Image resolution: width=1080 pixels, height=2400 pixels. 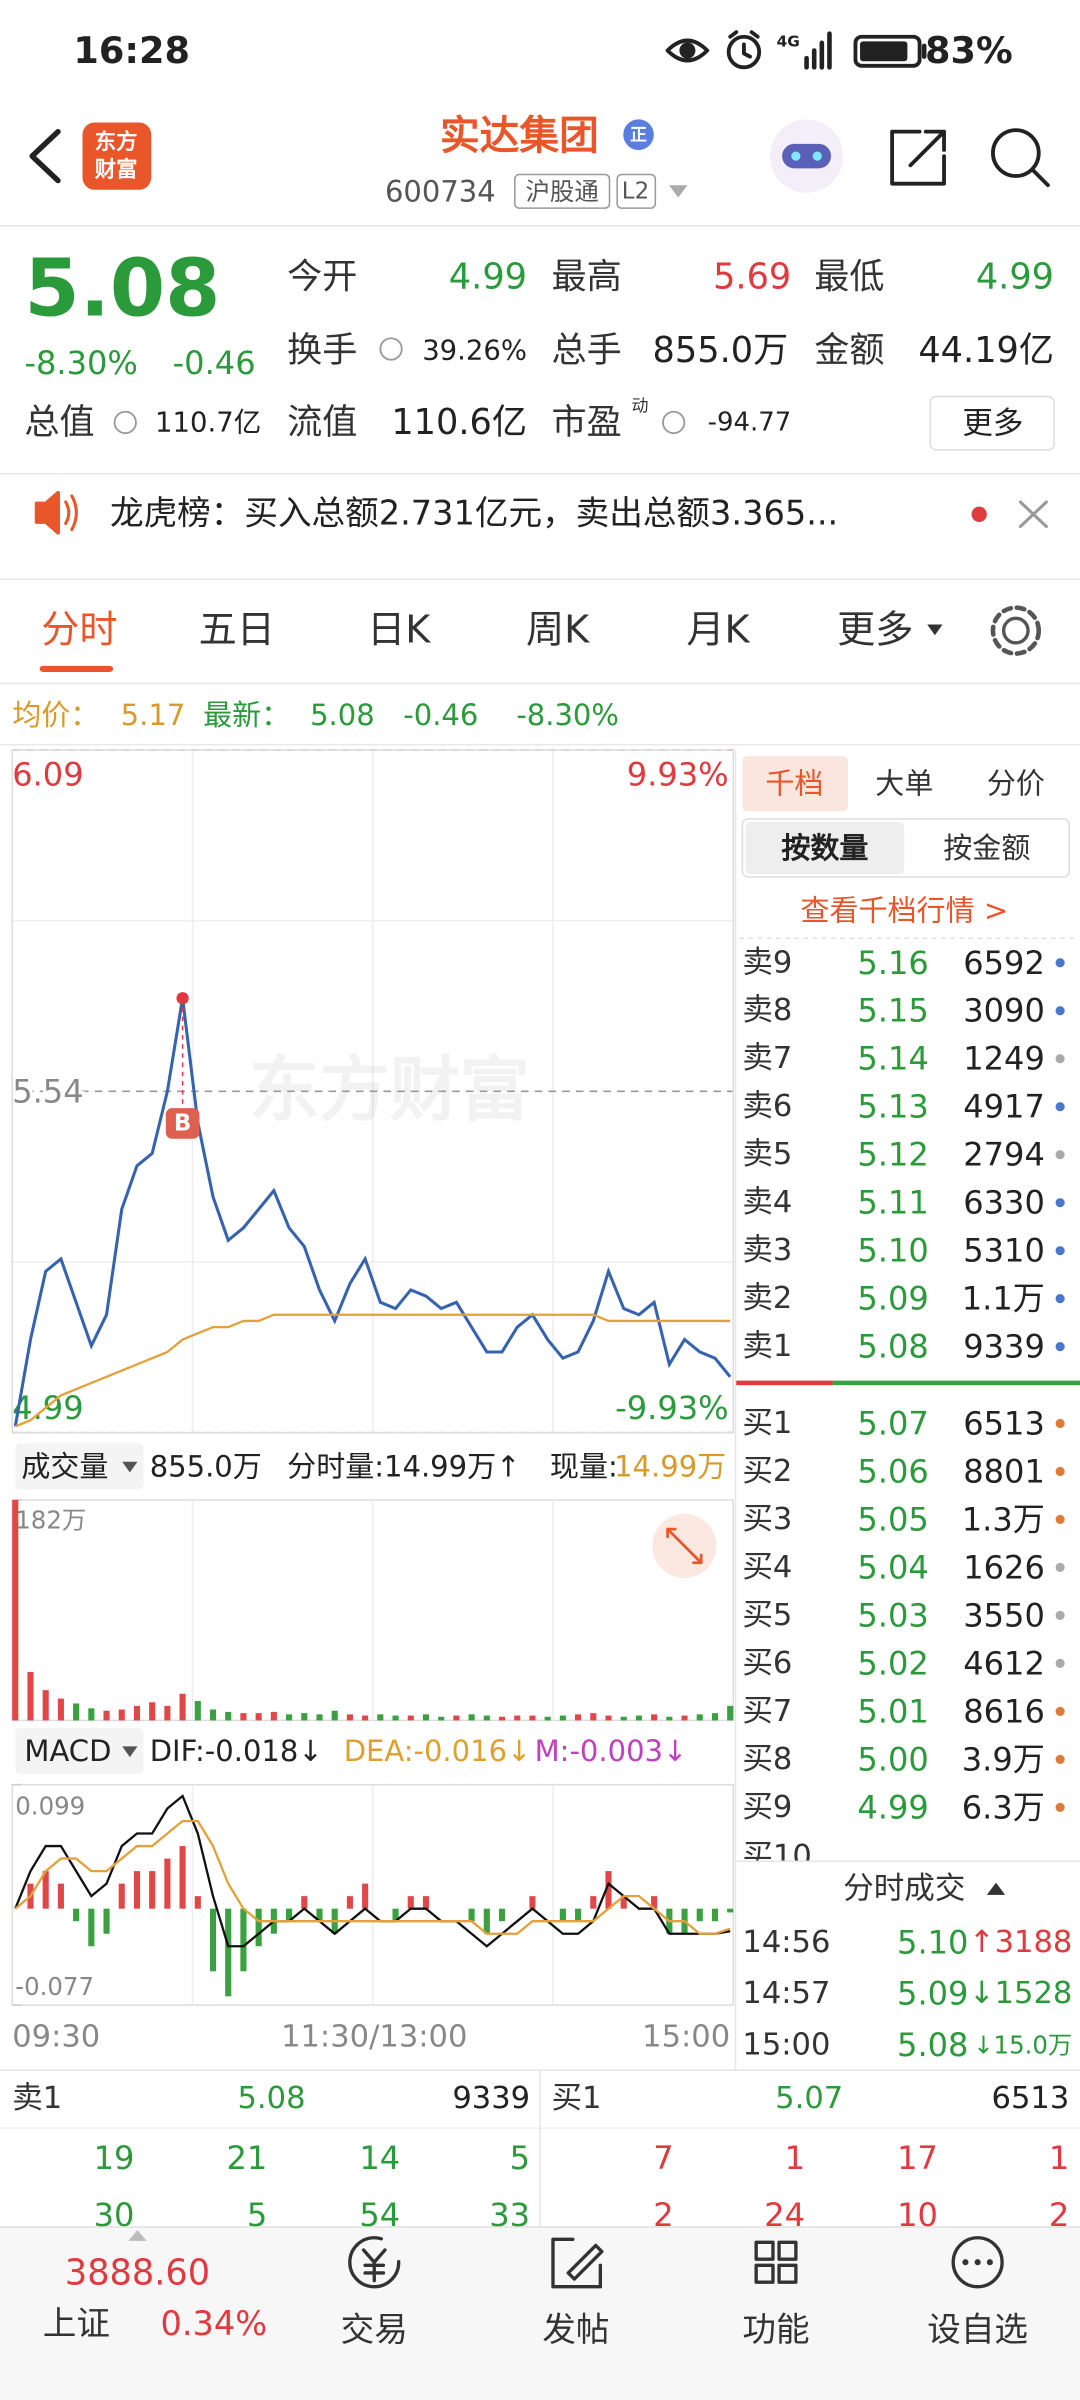 I want to click on more-button, so click(x=992, y=423).